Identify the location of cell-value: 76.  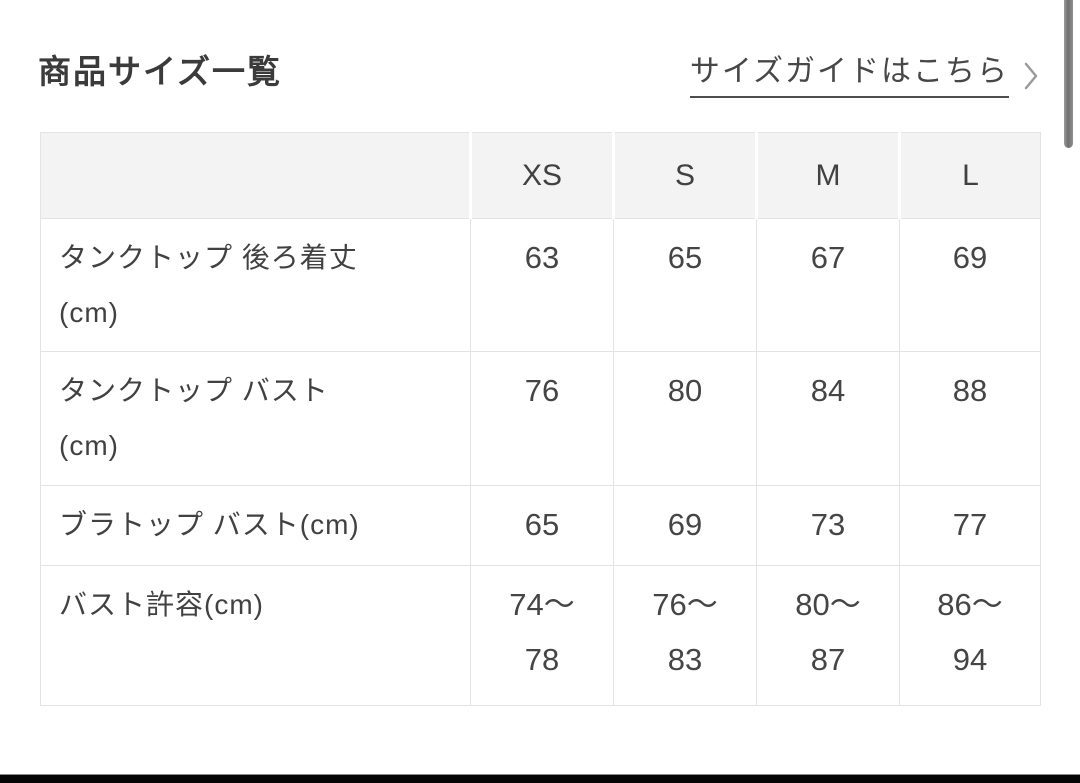
(542, 418).